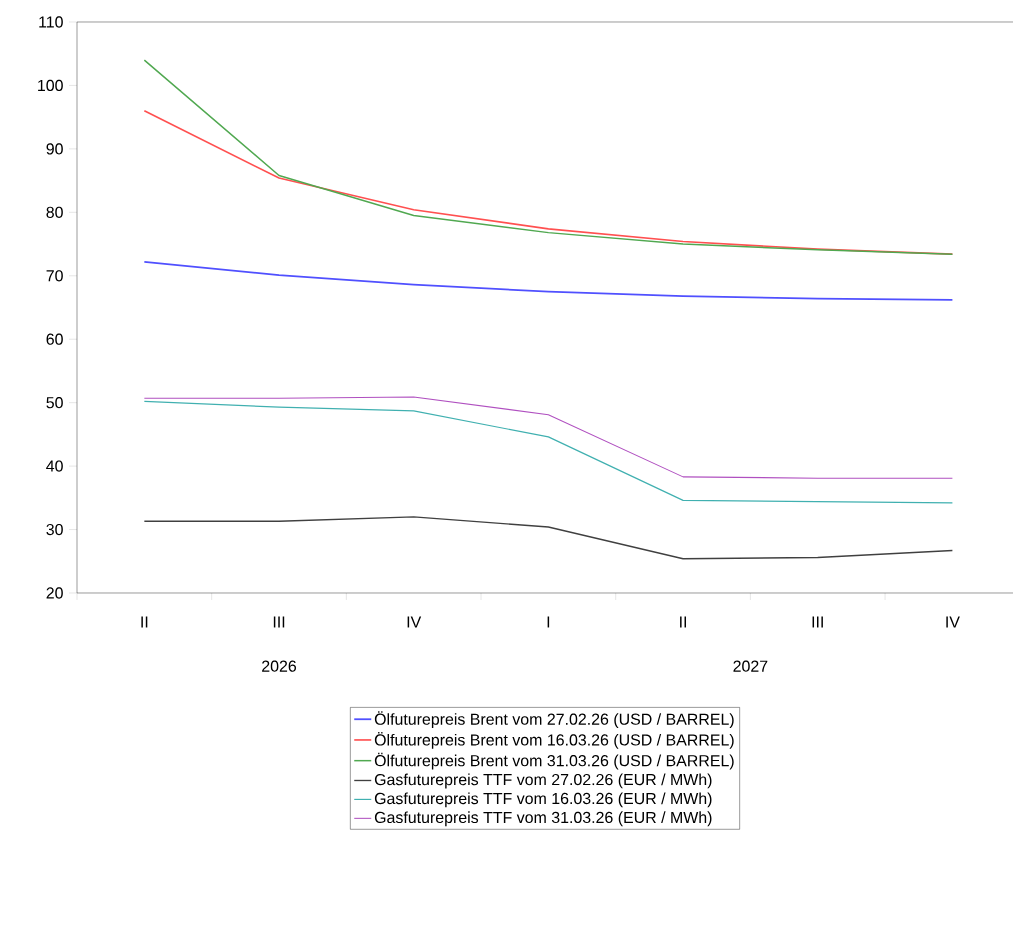 This screenshot has width=1013, height=928. Describe the element at coordinates (543, 781) in the screenshot. I see `legend-label: Gasfuturepreis TTF vom 27.02.26 (EUR / MWh)` at that location.